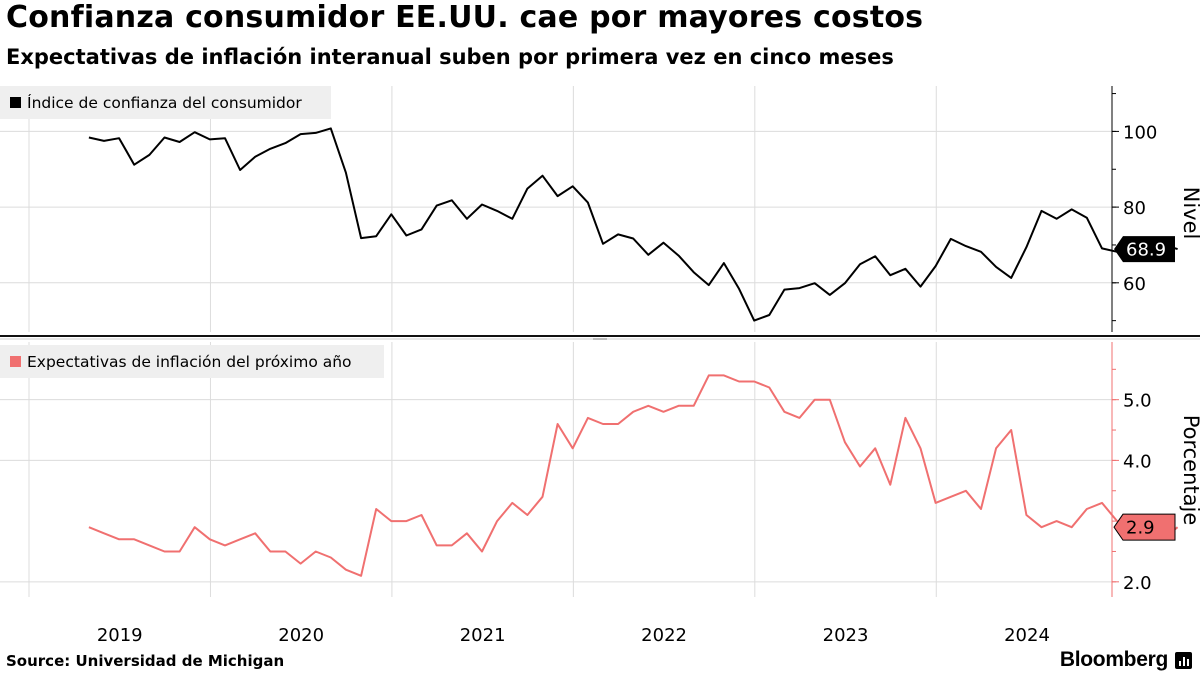 This screenshot has height=675, width=1200. What do you see at coordinates (1134, 343) in the screenshot?
I see `axis-ticks: 60 80 100 2.0 4.0 5.0` at bounding box center [1134, 343].